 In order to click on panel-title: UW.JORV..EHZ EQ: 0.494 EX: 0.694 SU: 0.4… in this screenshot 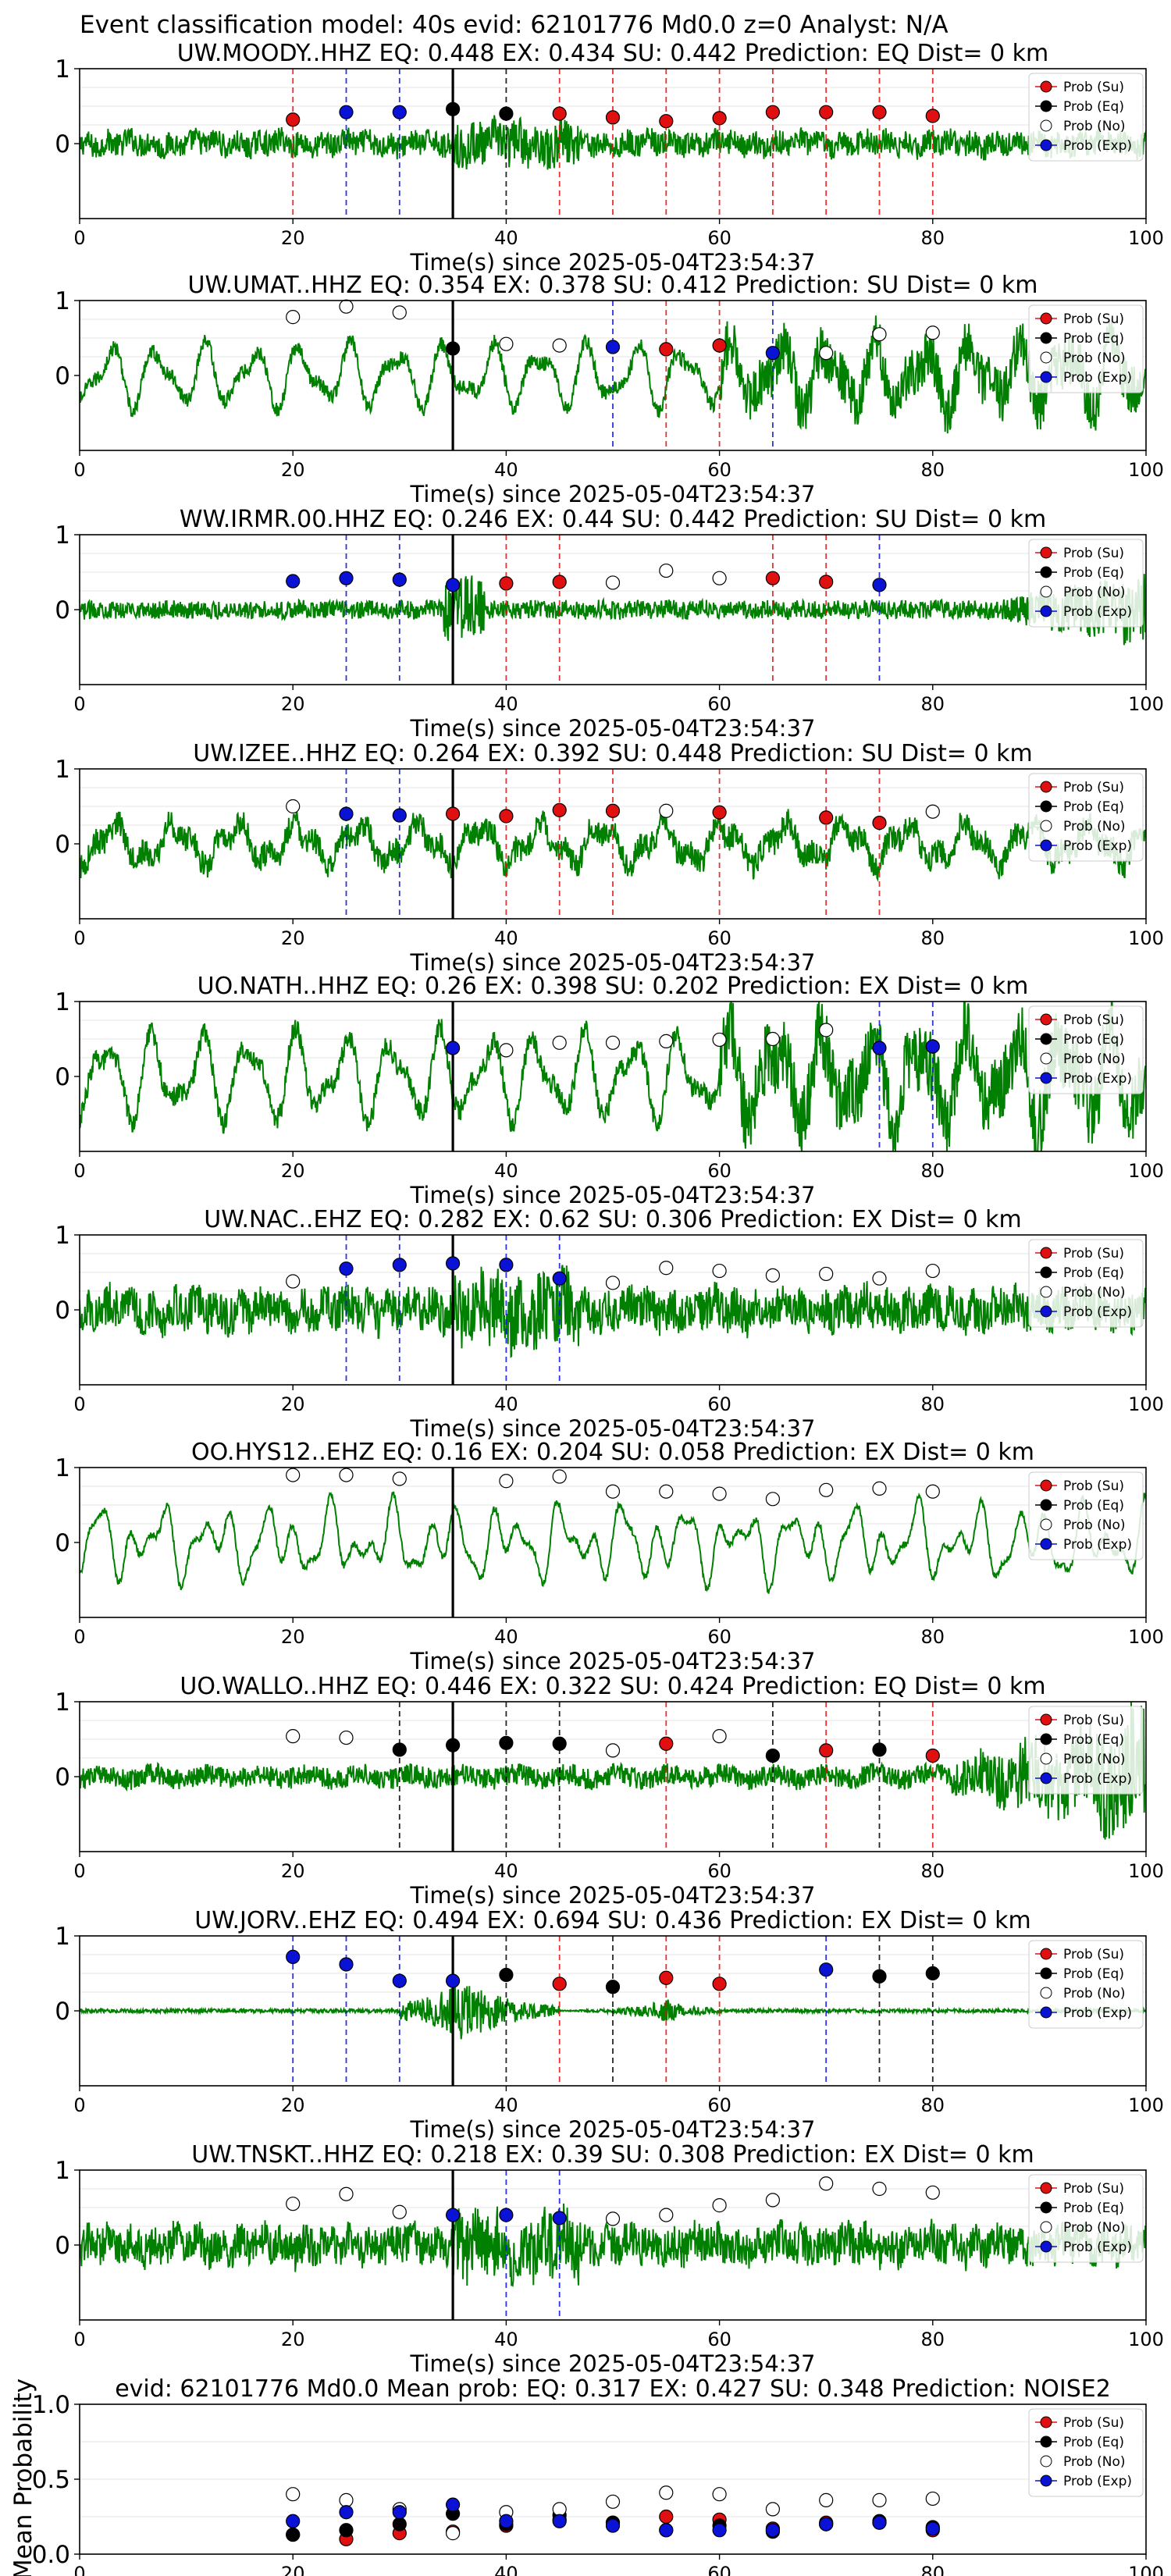, I will do `click(612, 1920)`.